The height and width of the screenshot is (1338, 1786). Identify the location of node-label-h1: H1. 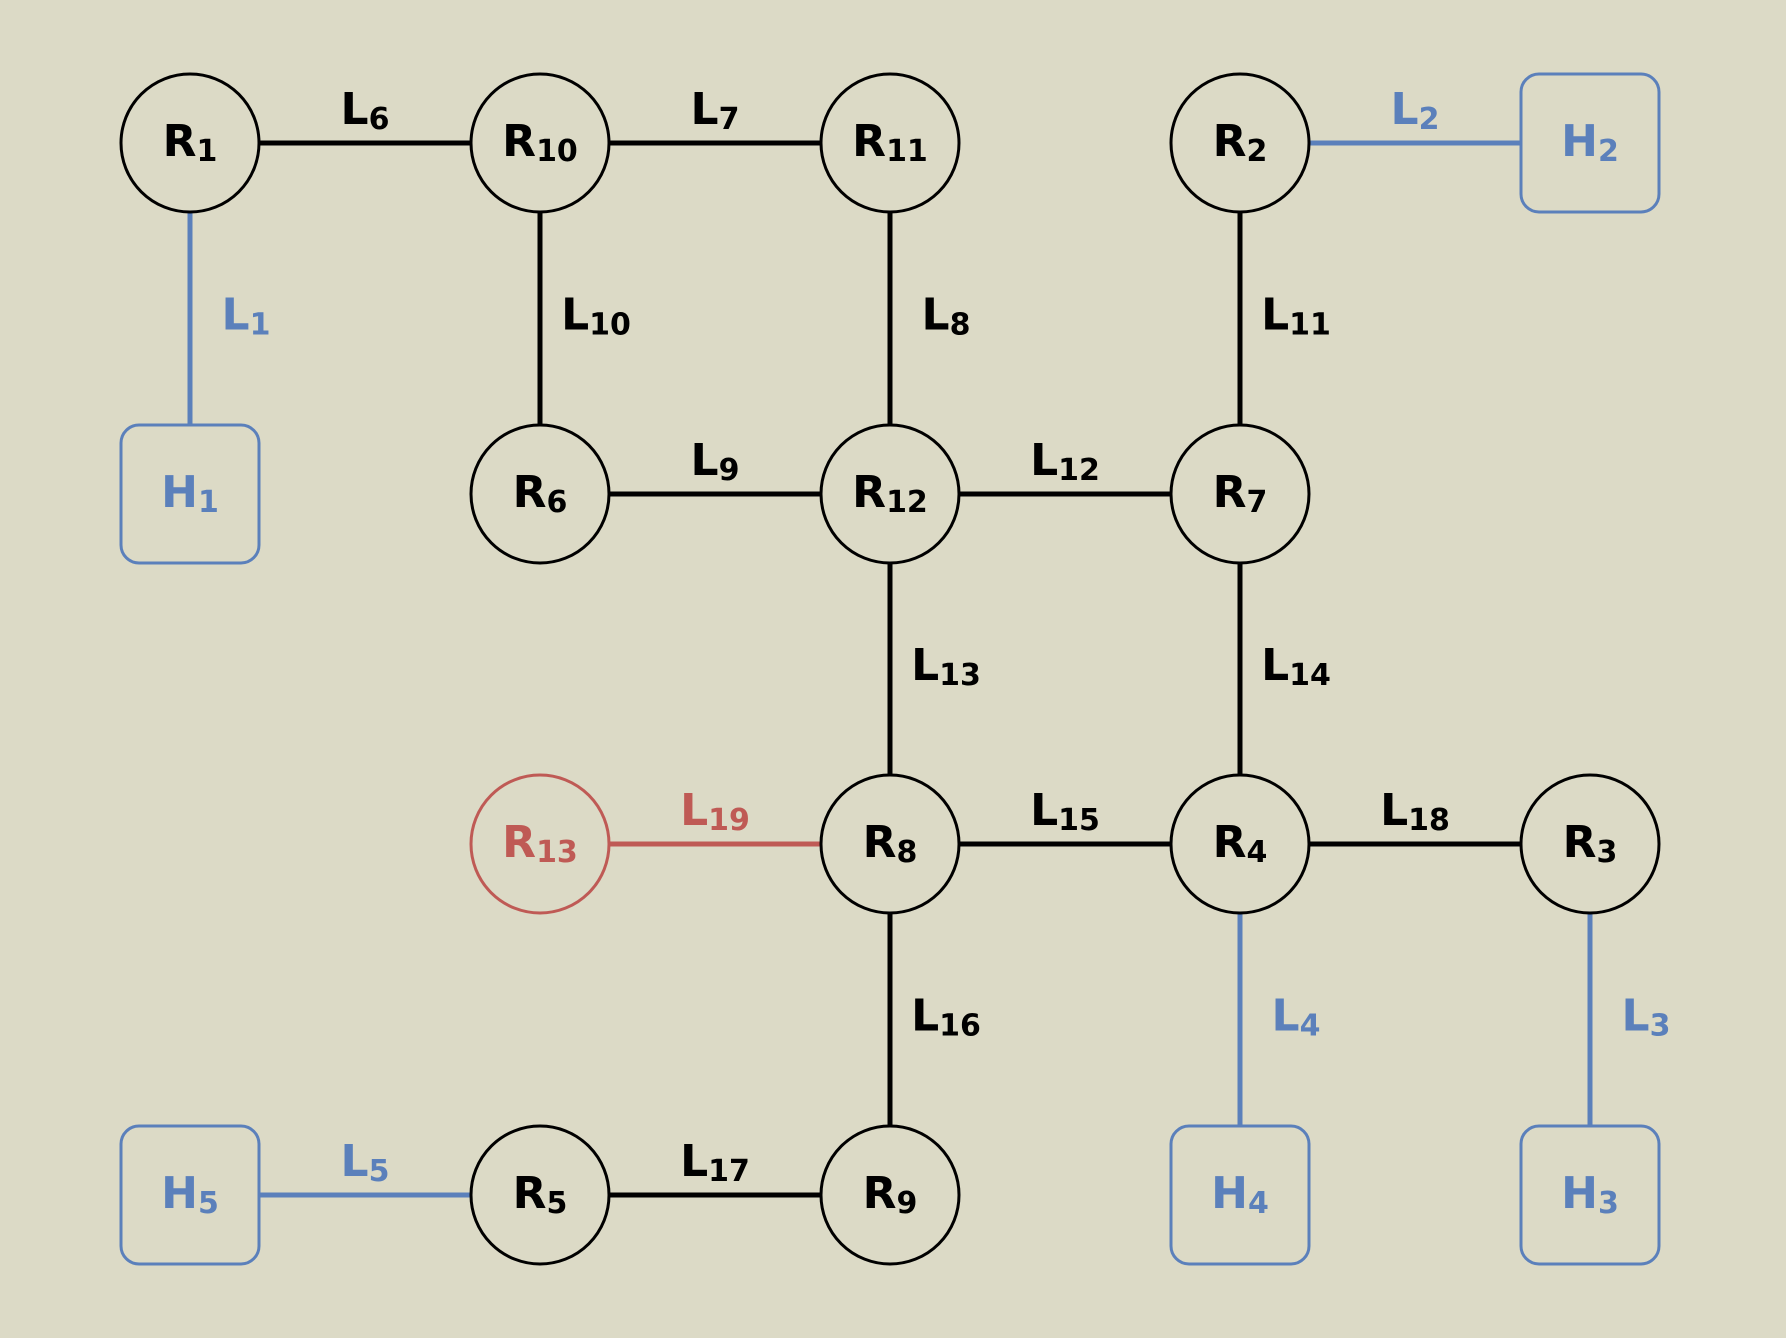
(190, 493).